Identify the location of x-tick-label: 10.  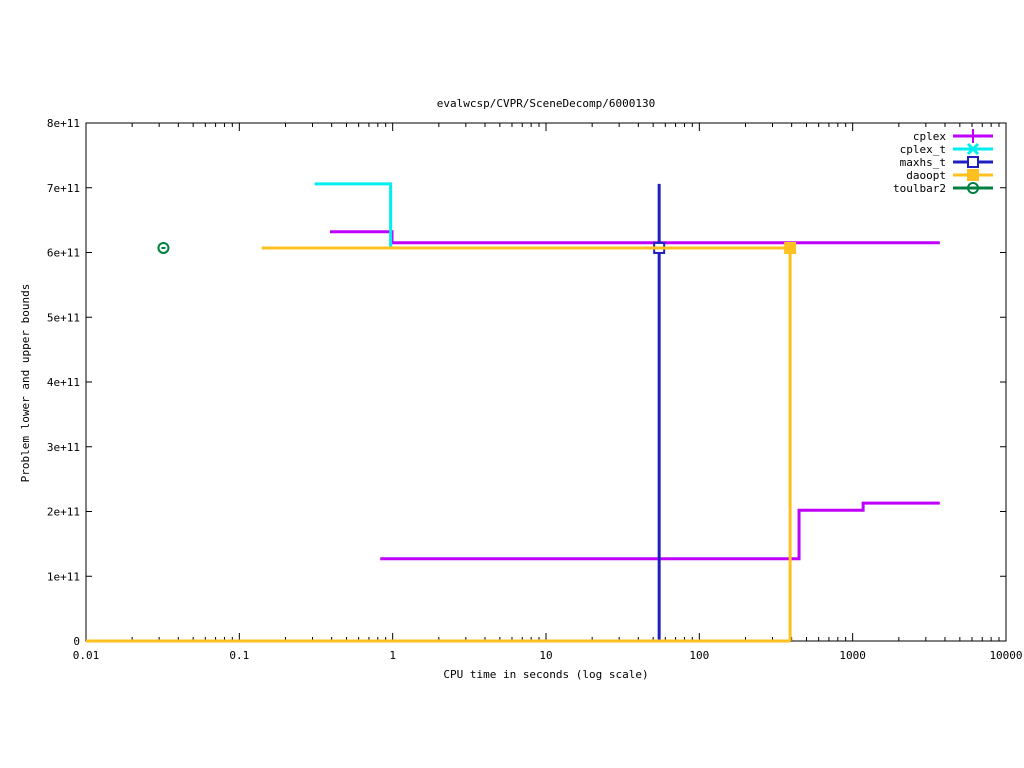
(545, 655).